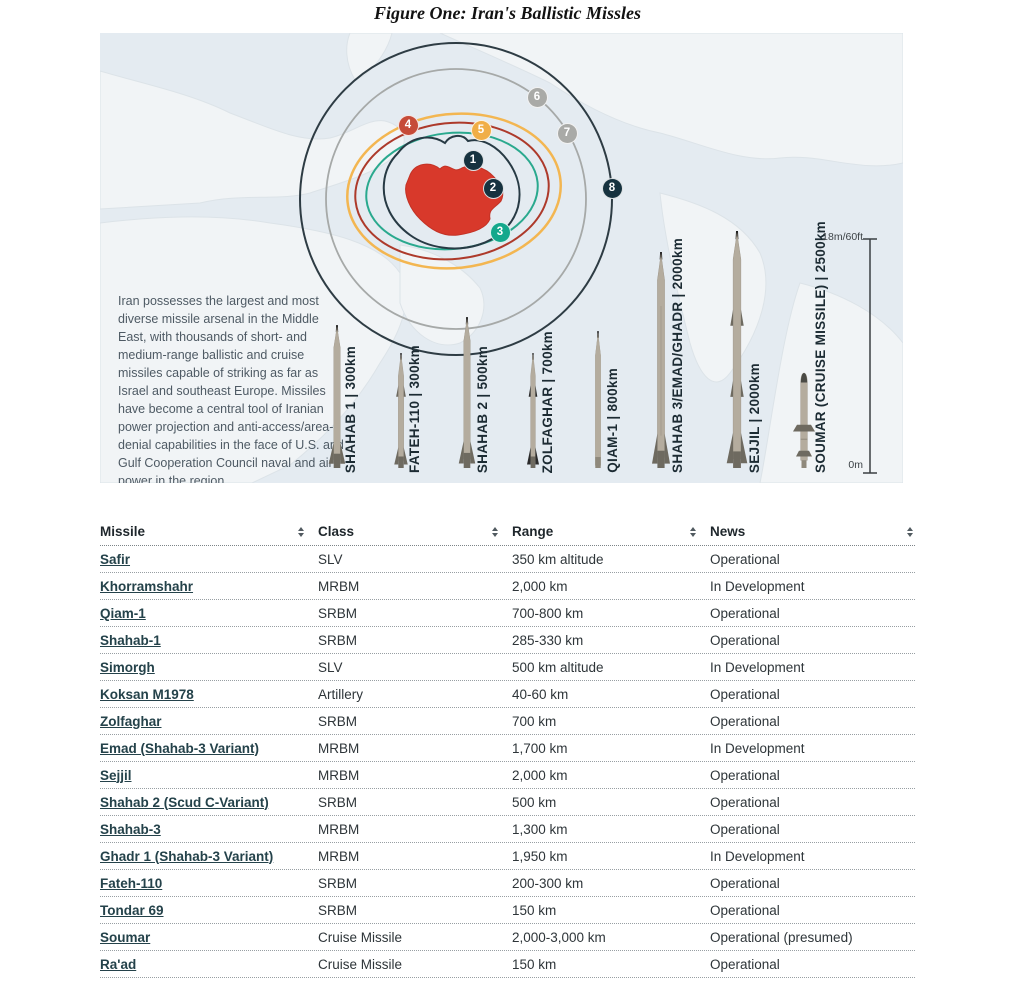 The image size is (1015, 990). I want to click on scale-max-label: 18m/60ft, so click(842, 237).